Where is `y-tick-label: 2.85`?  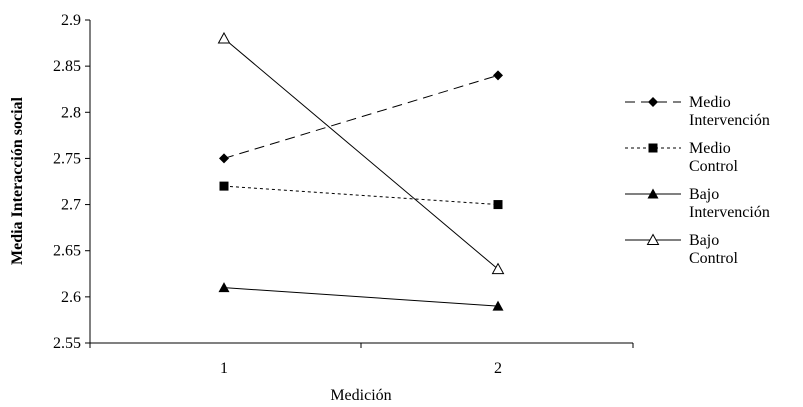 y-tick-label: 2.85 is located at coordinates (67, 66).